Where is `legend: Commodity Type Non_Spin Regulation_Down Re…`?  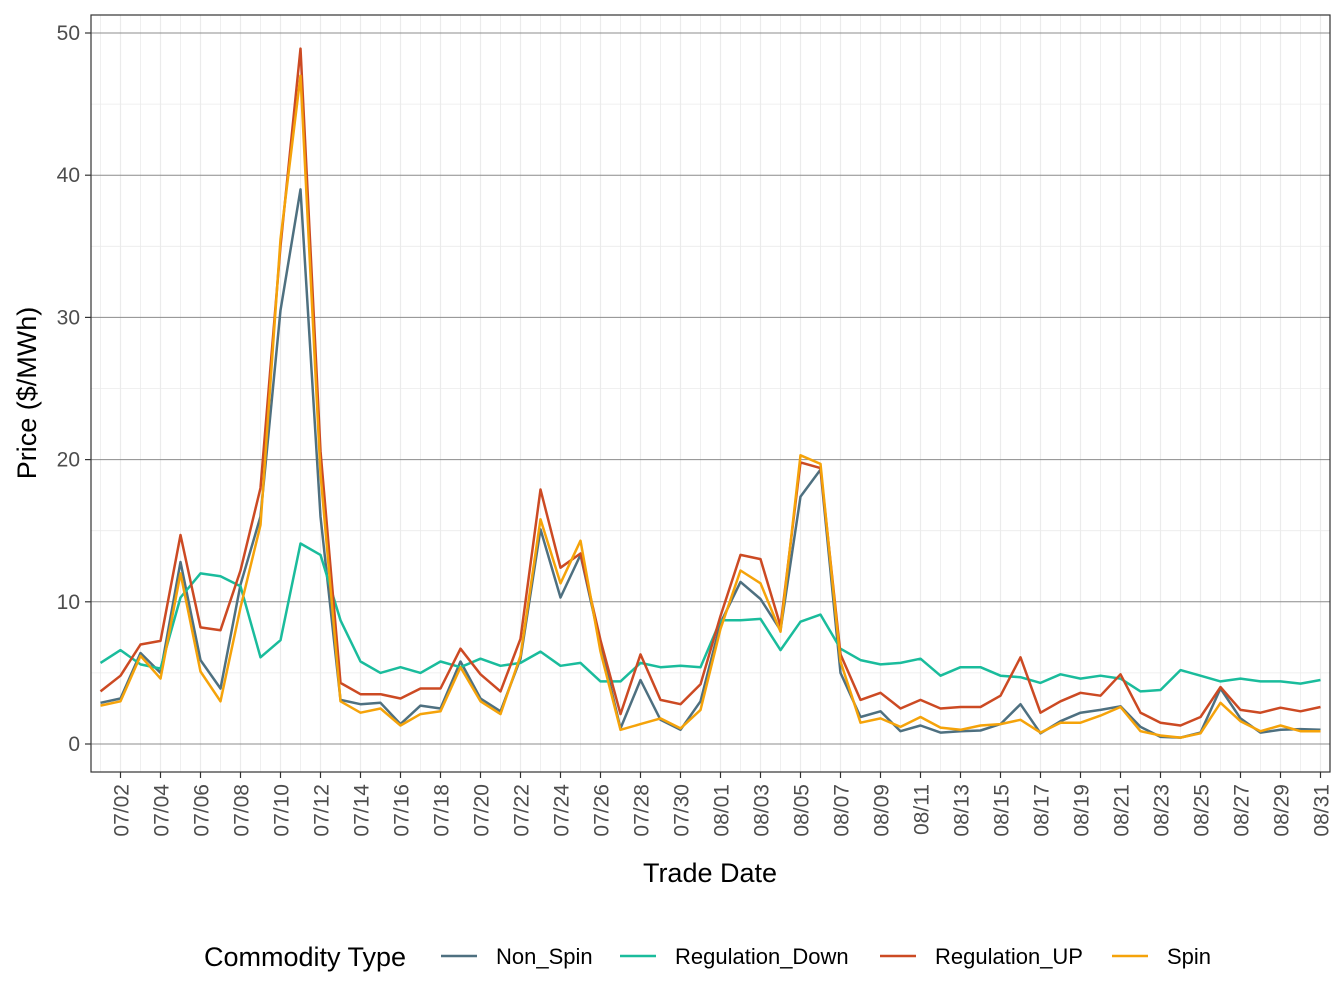
legend: Commodity Type Non_Spin Regulation_Down Re… is located at coordinates (707, 957).